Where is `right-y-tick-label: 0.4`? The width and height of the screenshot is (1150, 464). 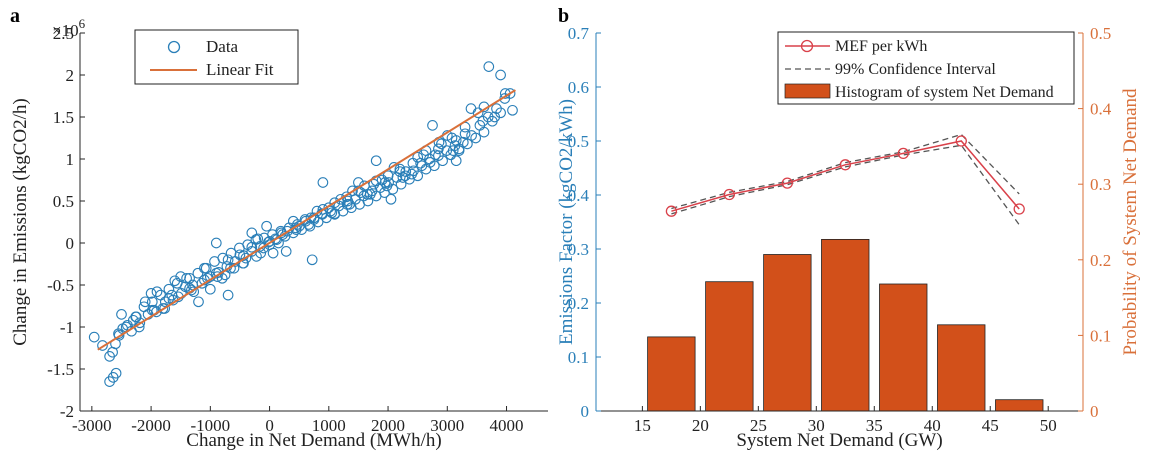 right-y-tick-label: 0.4 is located at coordinates (1101, 109).